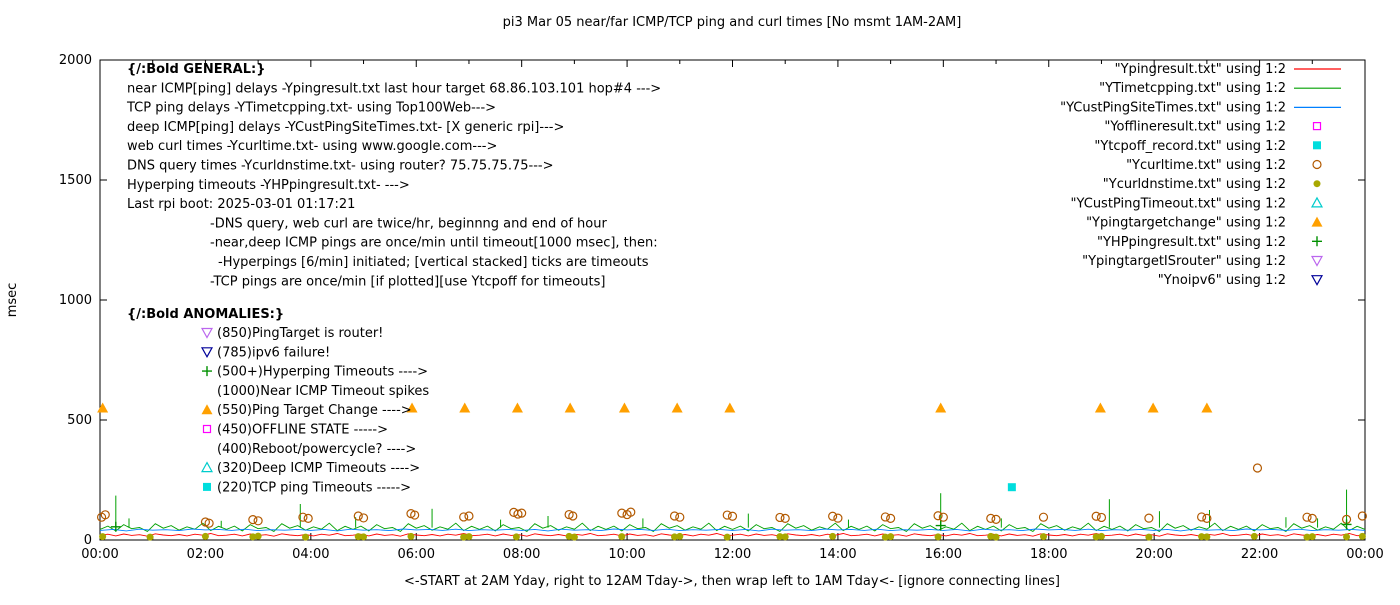 This screenshot has width=1400, height=605. What do you see at coordinates (1192, 88) in the screenshot?
I see `legend-label-YTimetcpping: "YTimetcpping.txt" using 1:2` at bounding box center [1192, 88].